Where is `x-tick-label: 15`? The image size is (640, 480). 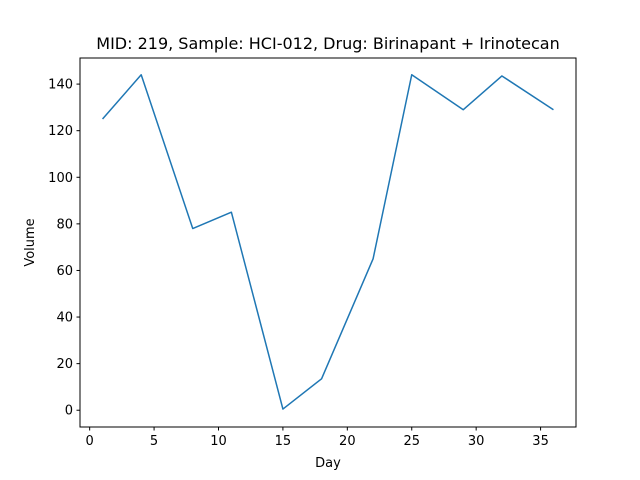 x-tick-label: 15 is located at coordinates (283, 441).